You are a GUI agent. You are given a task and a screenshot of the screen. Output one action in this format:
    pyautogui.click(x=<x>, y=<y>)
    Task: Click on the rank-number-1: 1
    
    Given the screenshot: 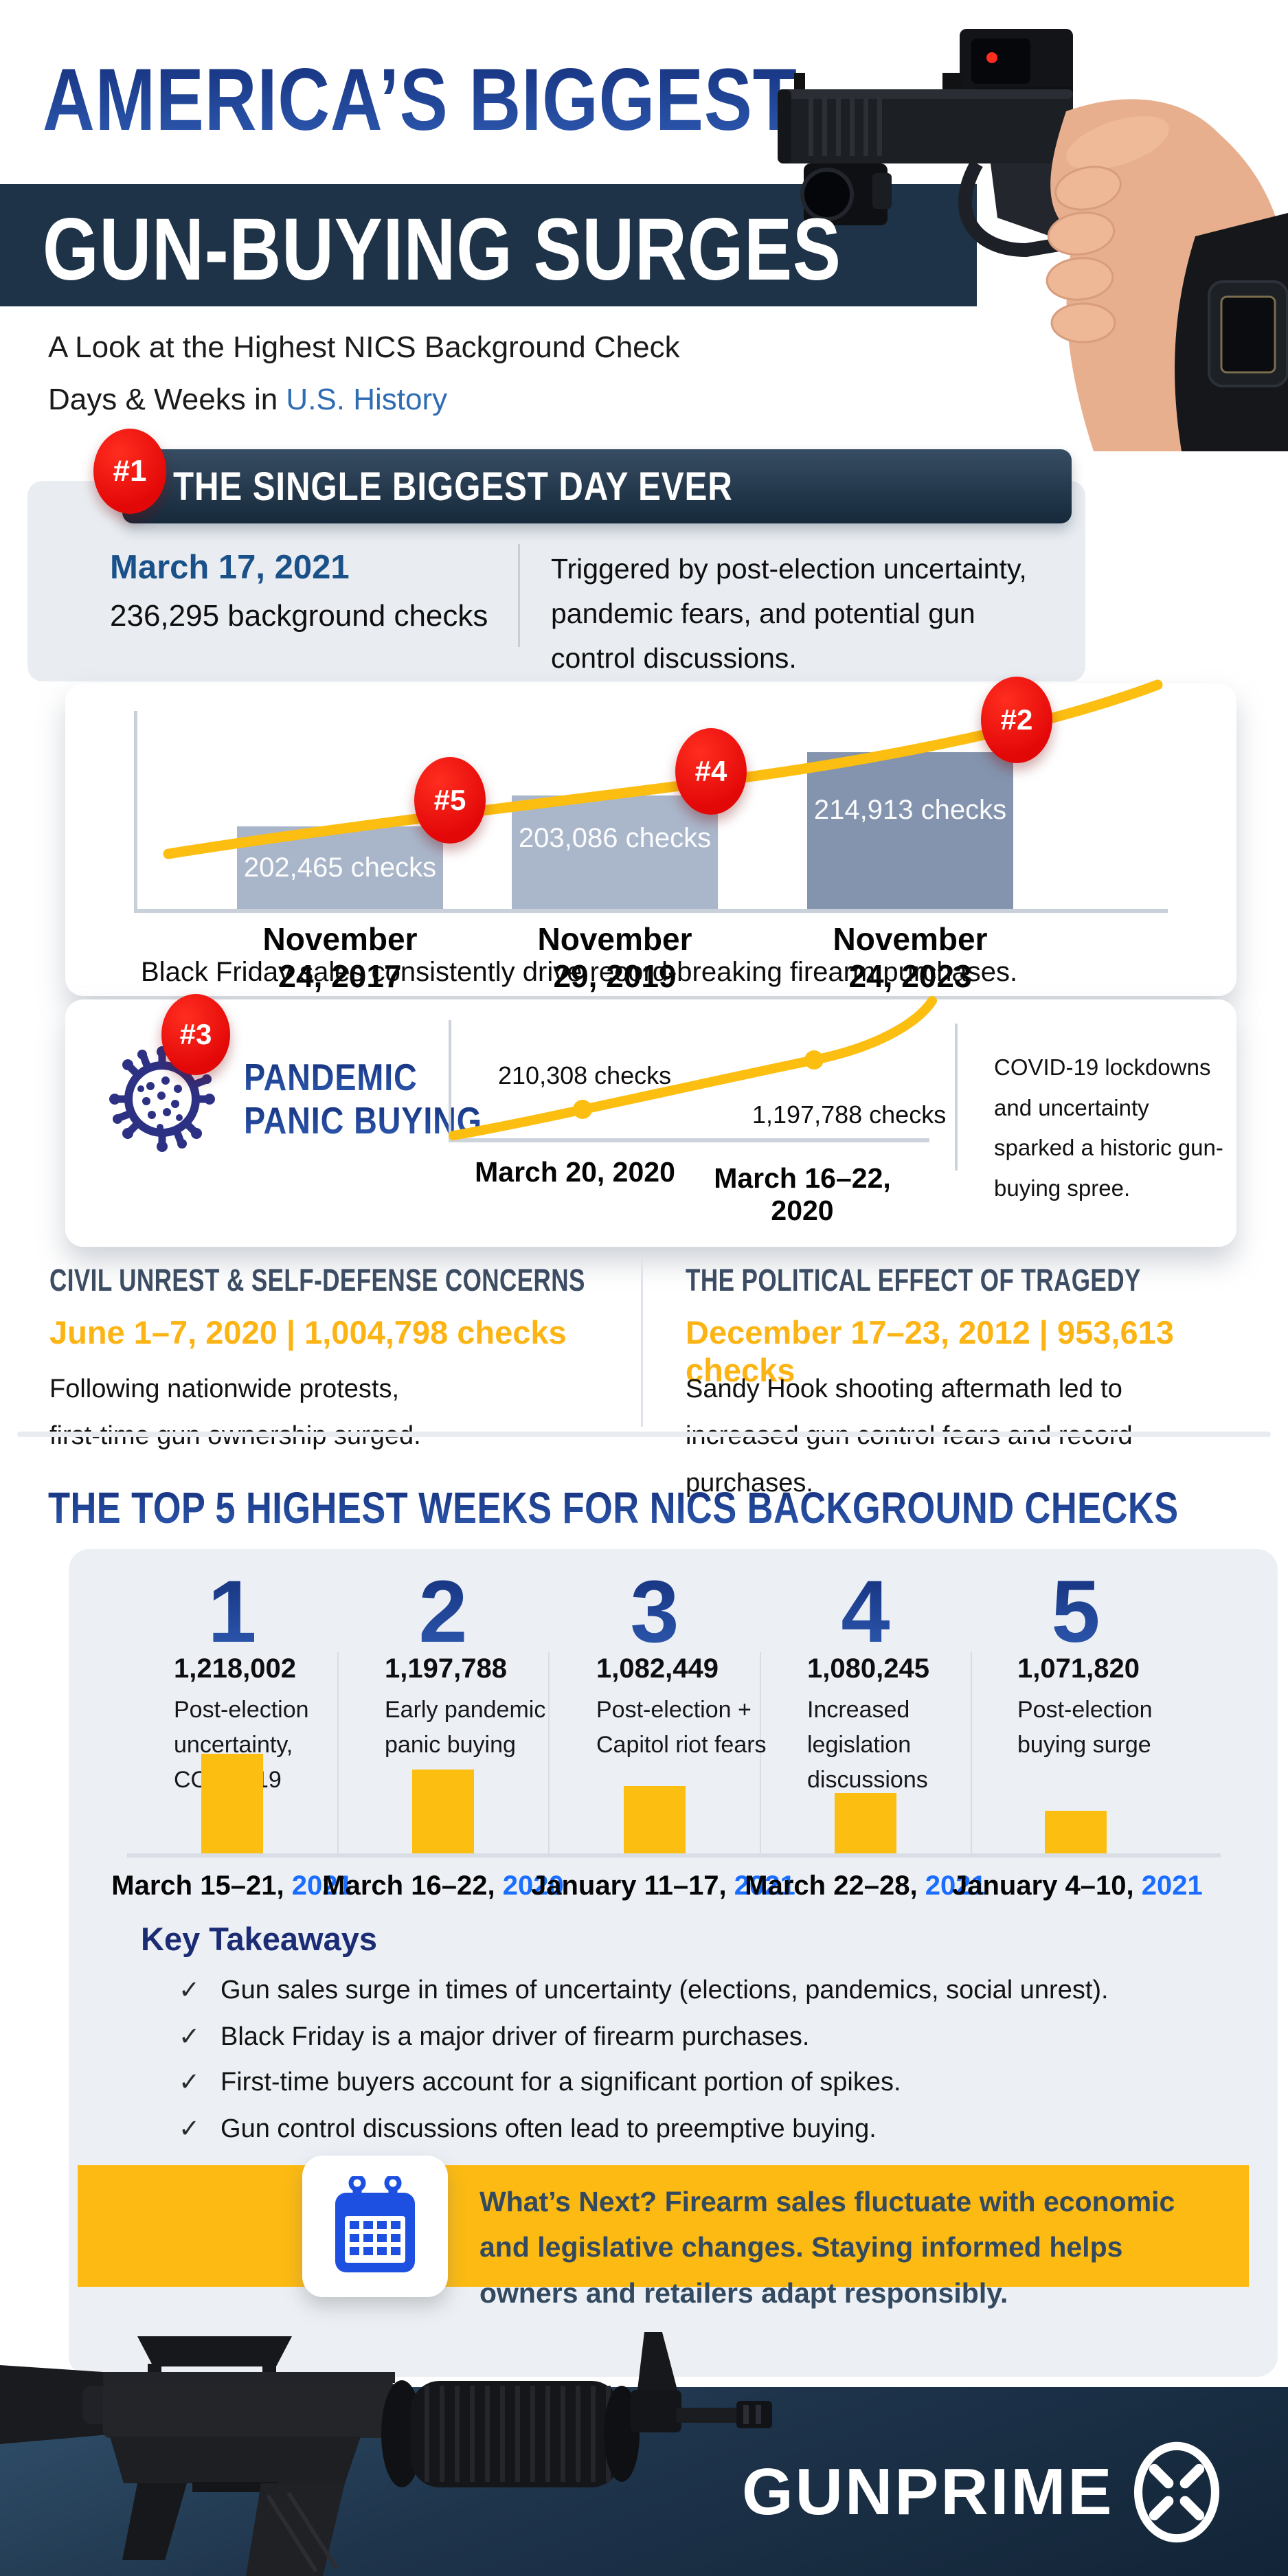 What is the action you would take?
    pyautogui.click(x=232, y=1612)
    